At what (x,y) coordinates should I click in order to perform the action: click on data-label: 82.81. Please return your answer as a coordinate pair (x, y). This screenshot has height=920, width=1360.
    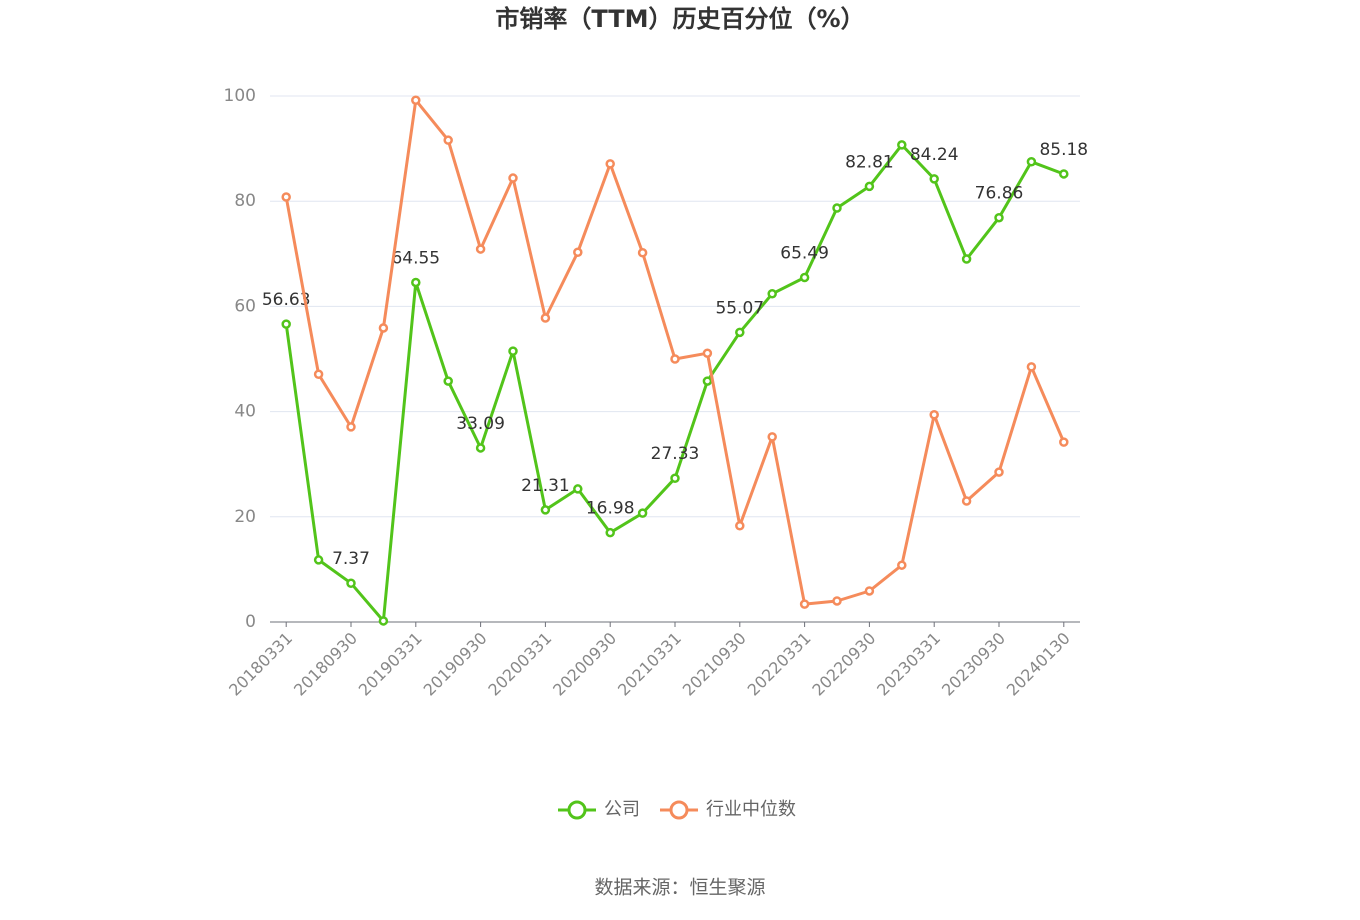
    Looking at the image, I should click on (869, 162).